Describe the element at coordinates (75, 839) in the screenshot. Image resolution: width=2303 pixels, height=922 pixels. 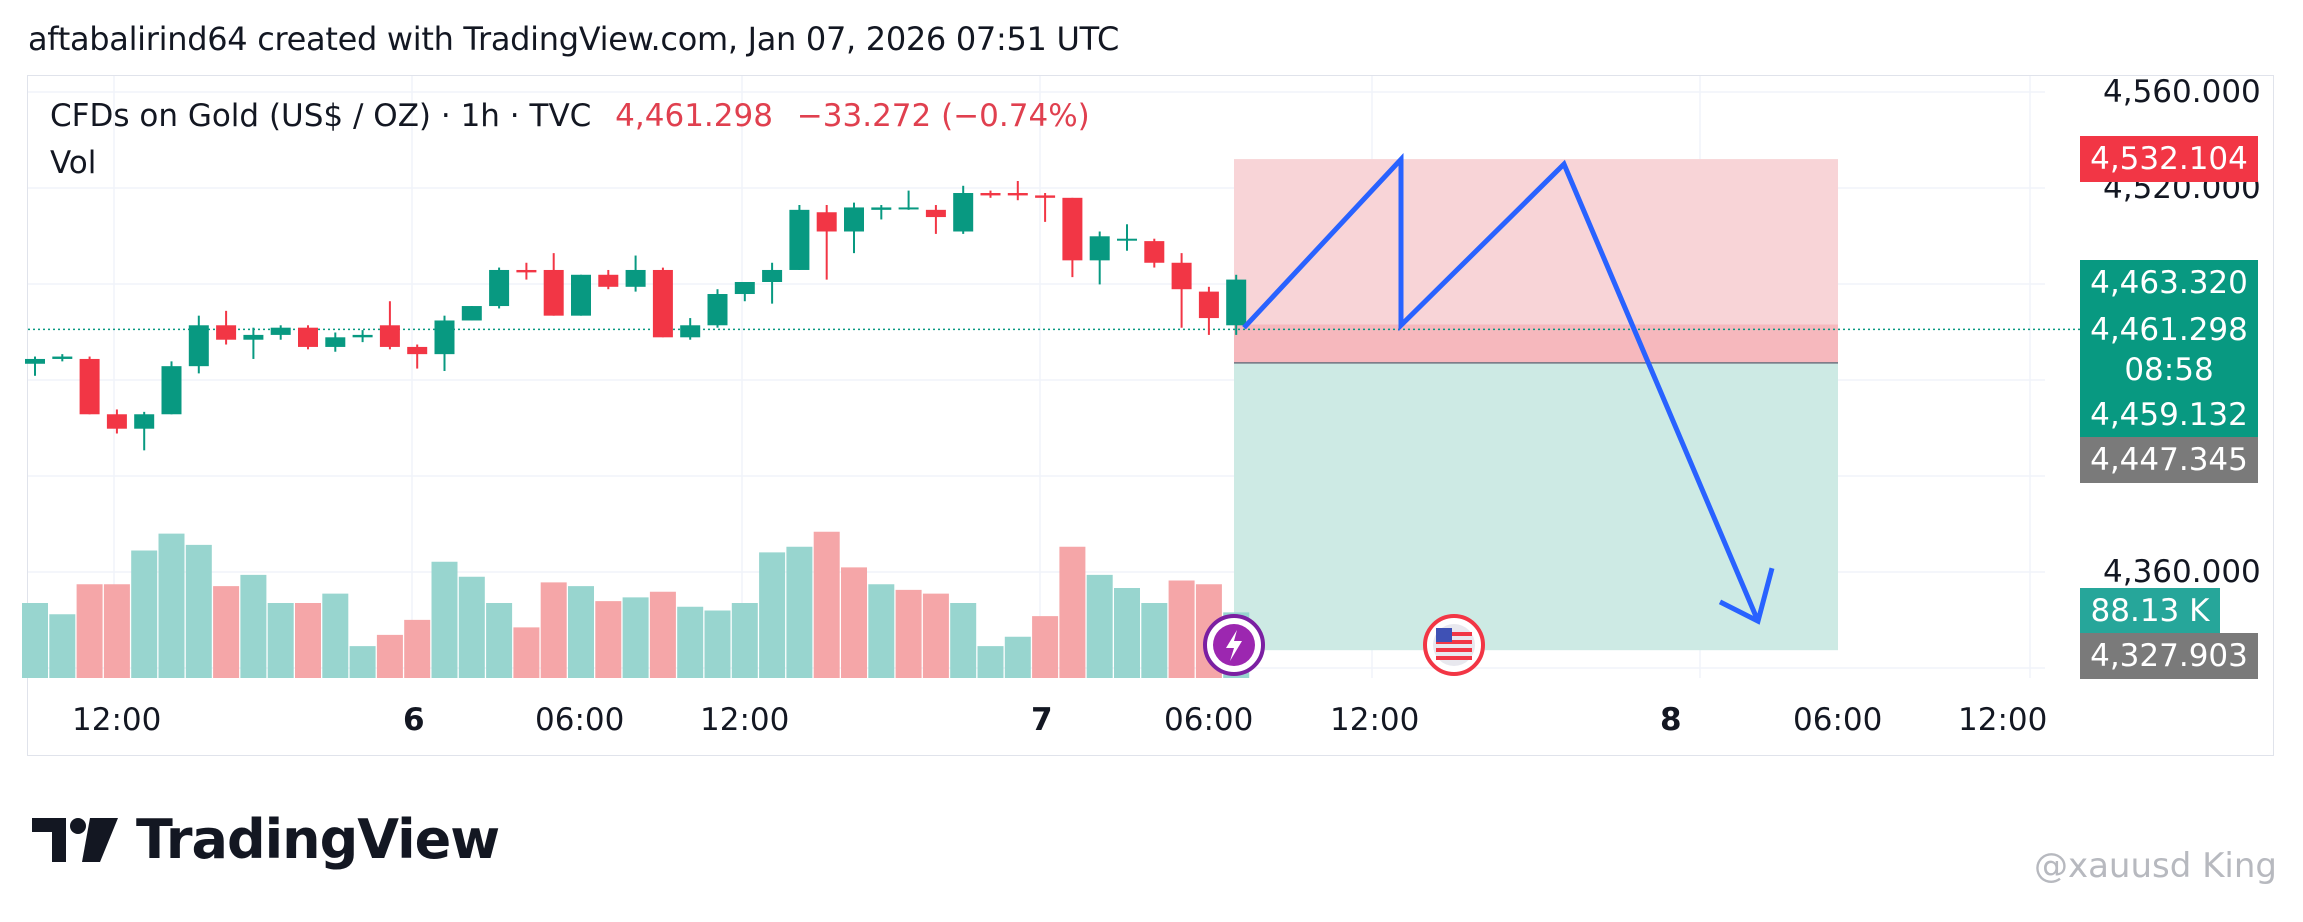
I see `tradingview-logo-icon` at that location.